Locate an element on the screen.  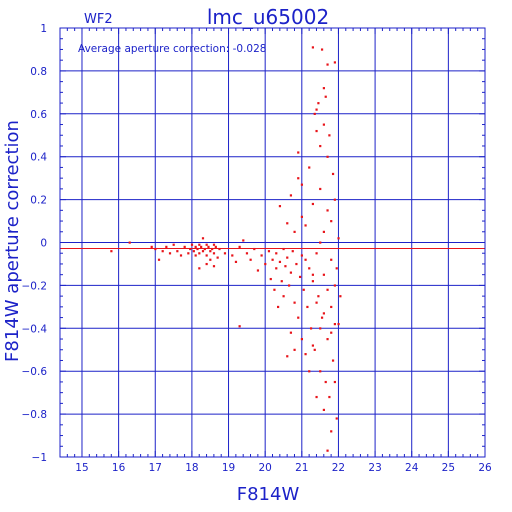
chart-title: lmc_u65002 is located at coordinates (268, 17).